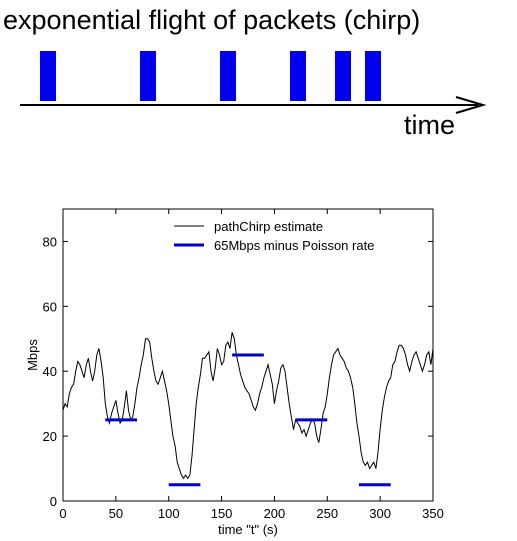 The image size is (517, 541). Describe the element at coordinates (380, 513) in the screenshot. I see `x-tick-label: 300` at that location.